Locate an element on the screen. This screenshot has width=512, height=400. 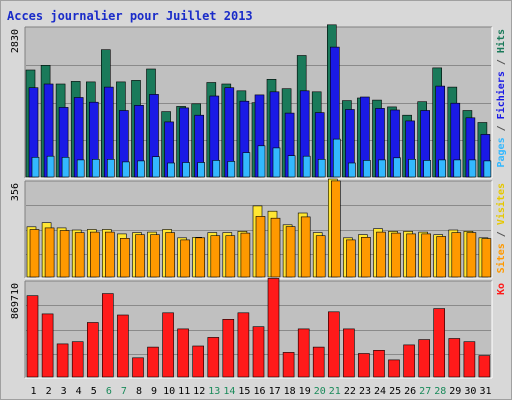
panel-bottom-legend: Ko is located at coordinates (501, 289).